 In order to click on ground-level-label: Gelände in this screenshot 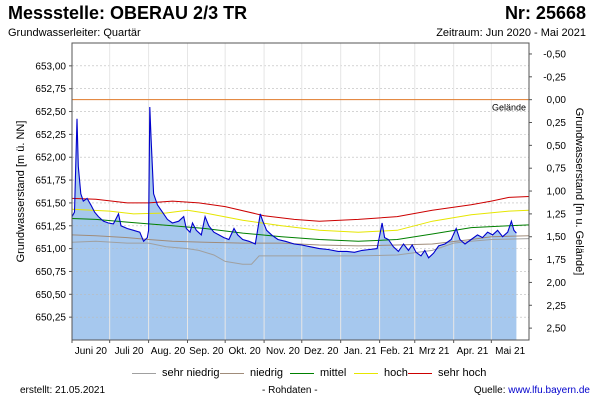, I will do `click(509, 108)`.